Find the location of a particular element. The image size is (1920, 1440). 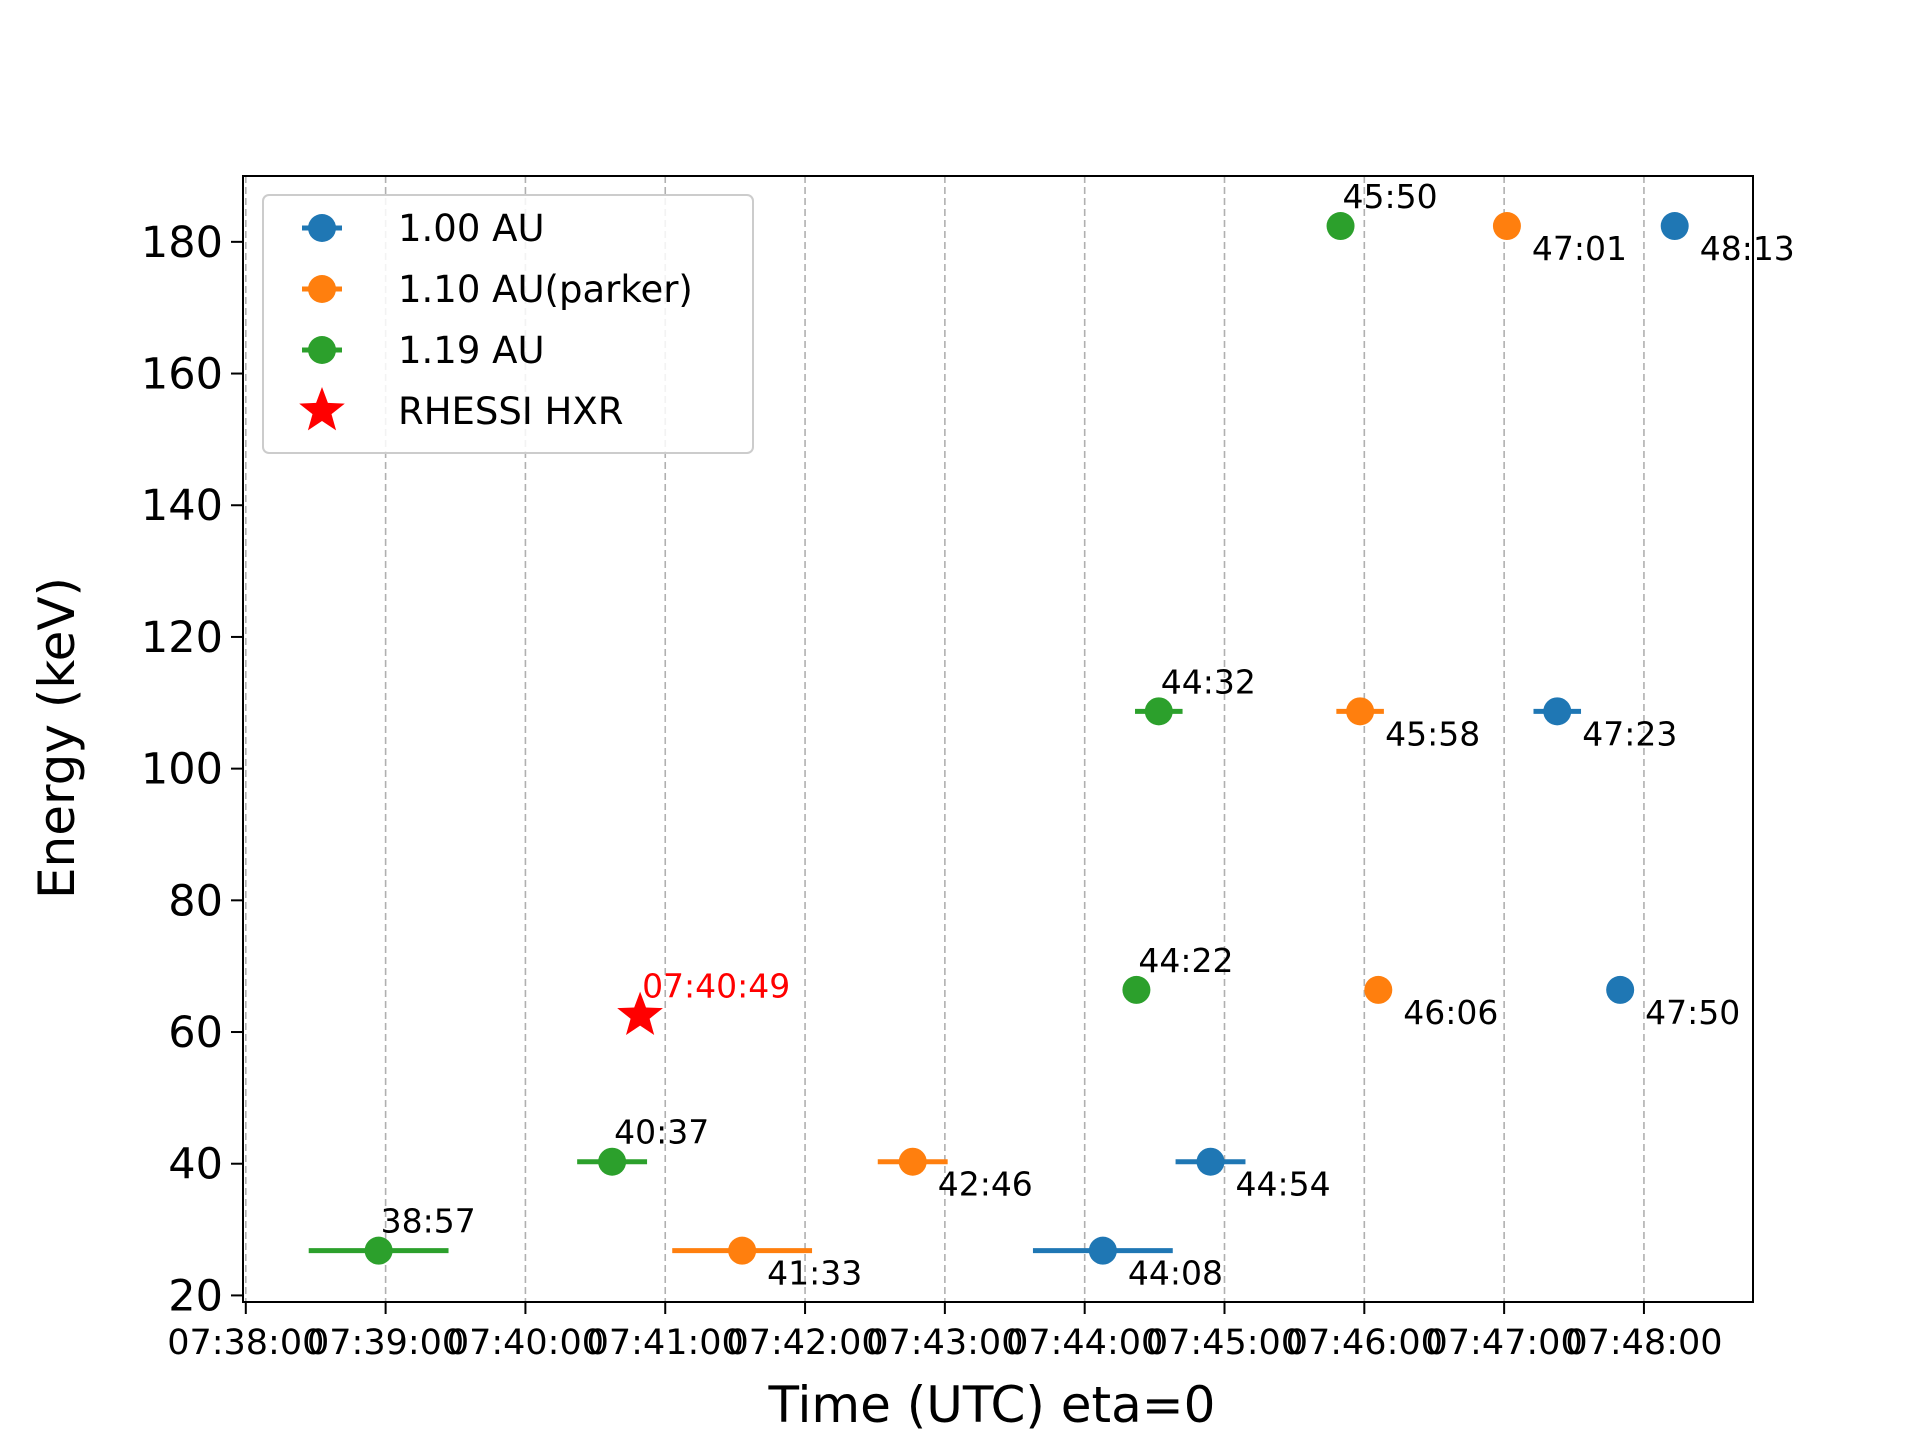

series-rhessi-hxr: 07:40:49 is located at coordinates (703, 1001).